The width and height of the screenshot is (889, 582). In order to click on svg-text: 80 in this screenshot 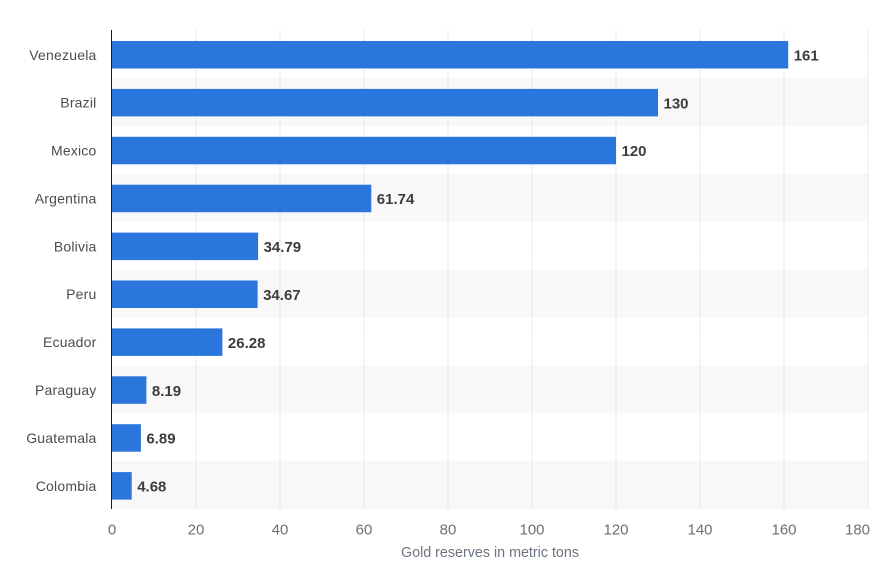, I will do `click(448, 530)`.